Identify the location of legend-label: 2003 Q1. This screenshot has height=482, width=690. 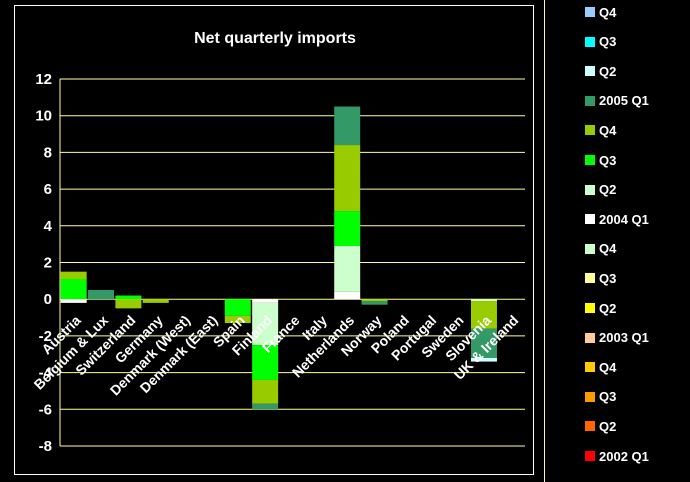
(624, 338).